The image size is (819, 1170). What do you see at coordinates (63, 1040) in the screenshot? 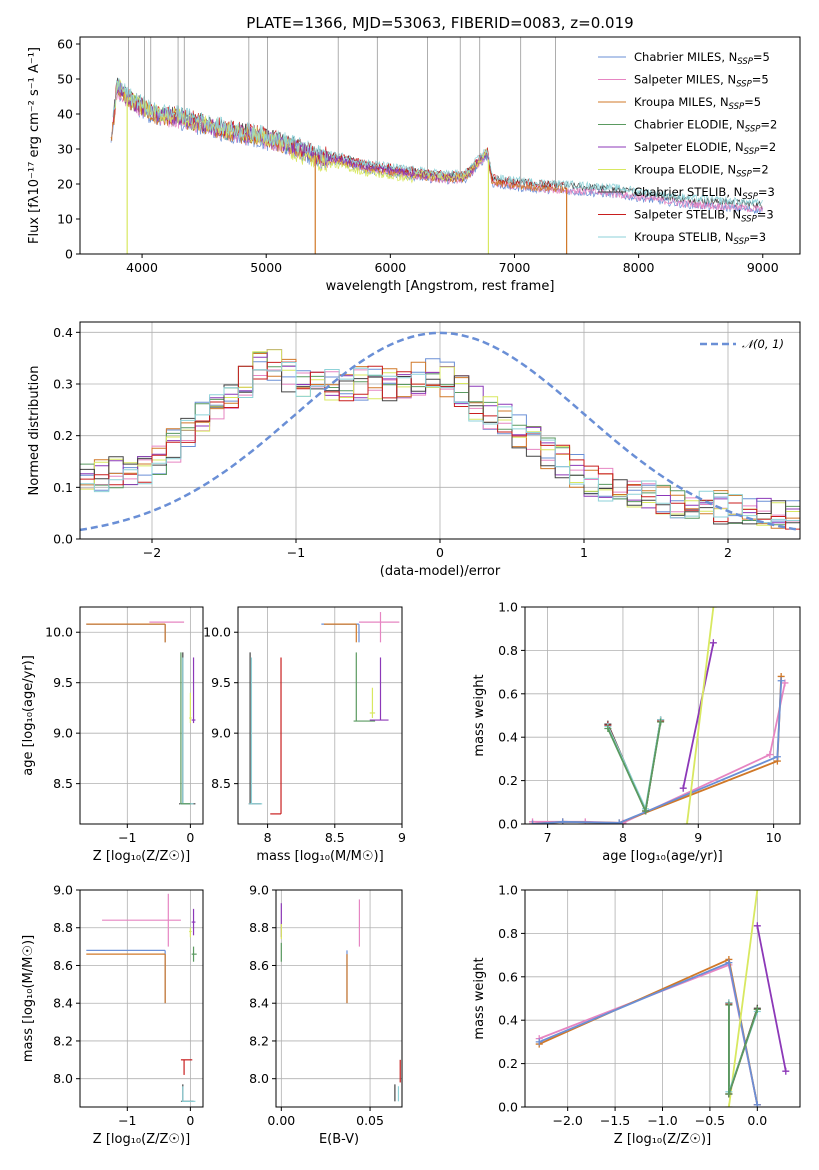
I see `y-tick-label: 8.2` at bounding box center [63, 1040].